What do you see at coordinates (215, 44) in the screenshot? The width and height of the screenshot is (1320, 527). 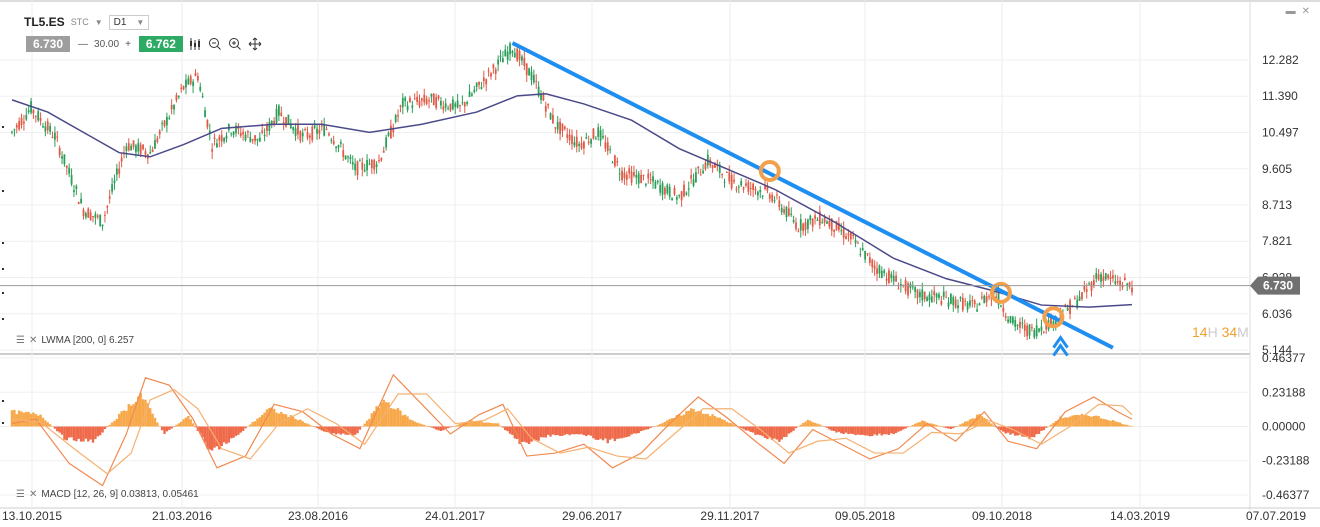 I see `zoom-out-icon` at bounding box center [215, 44].